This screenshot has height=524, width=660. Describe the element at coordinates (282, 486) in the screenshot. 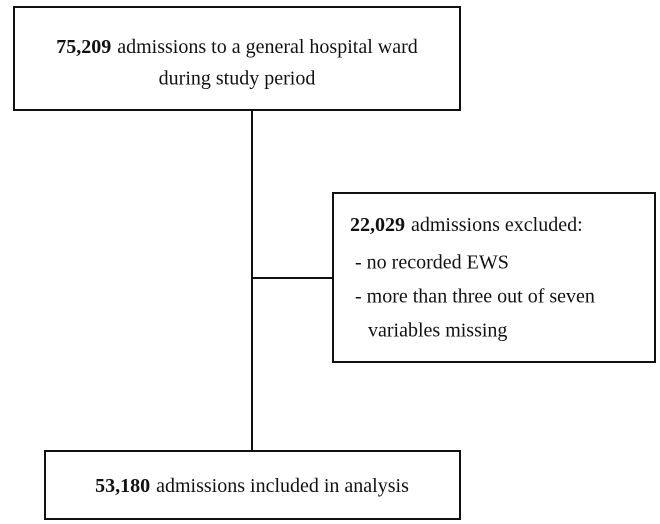

I see `label: admissions included in analysis` at that location.